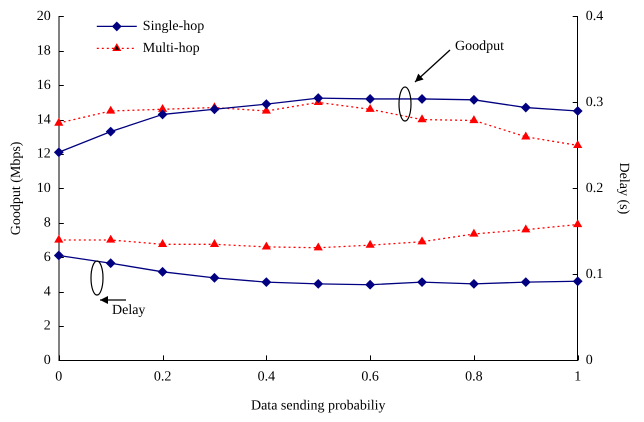 The image size is (644, 422). Describe the element at coordinates (173, 26) in the screenshot. I see `legend-label: Single-hop` at that location.